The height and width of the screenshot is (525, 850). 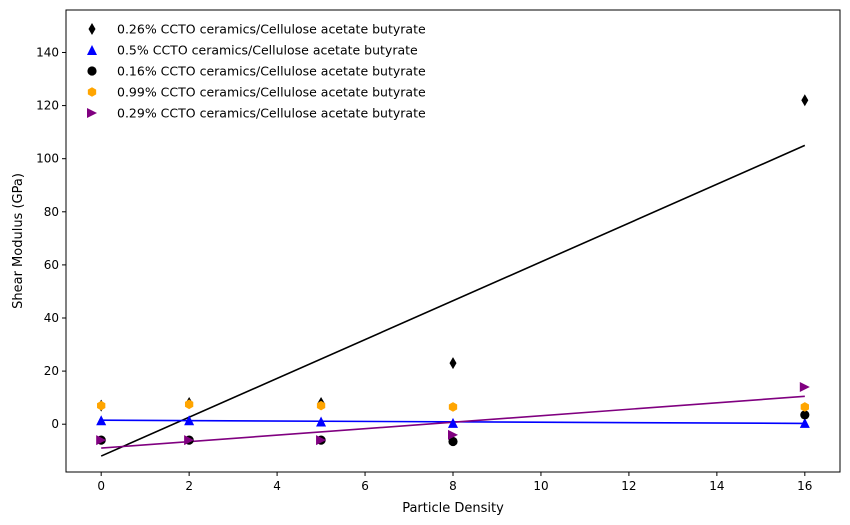 What do you see at coordinates (55, 424) in the screenshot?
I see `y-tick-label: 0` at bounding box center [55, 424].